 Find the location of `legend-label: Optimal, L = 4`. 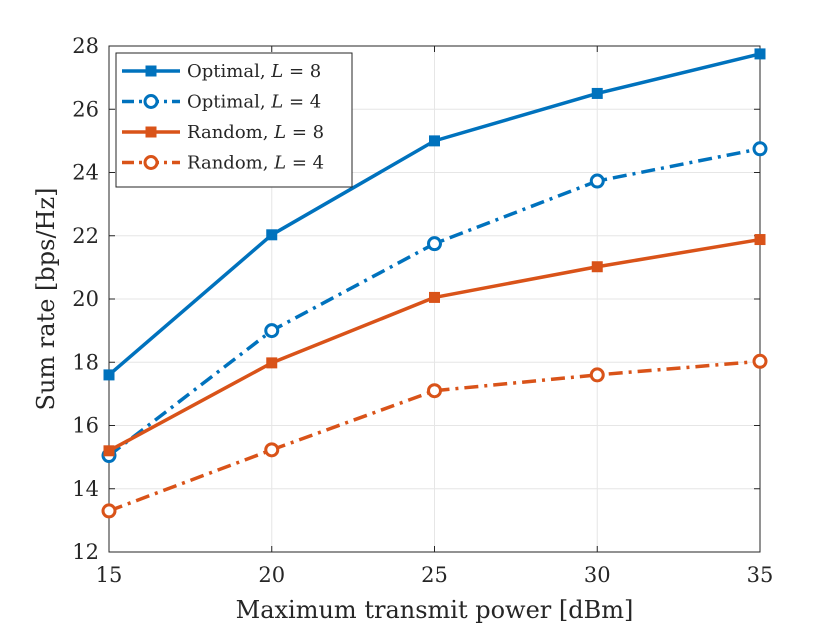

legend-label: Optimal, L = 4 is located at coordinates (254, 102).